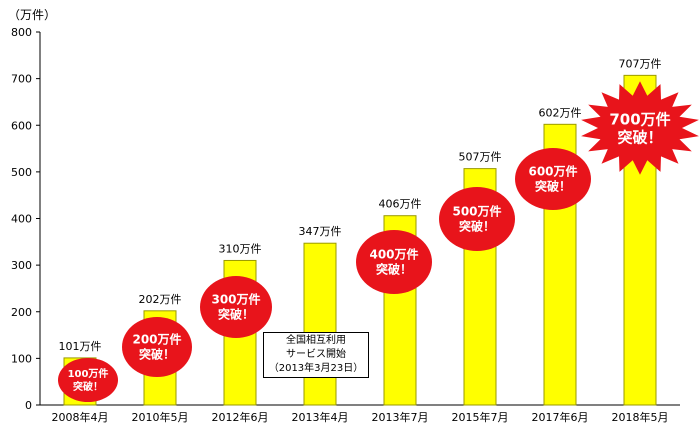 The height and width of the screenshot is (437, 700). I want to click on y-axis-unit-label: （万件）, so click(32, 15).